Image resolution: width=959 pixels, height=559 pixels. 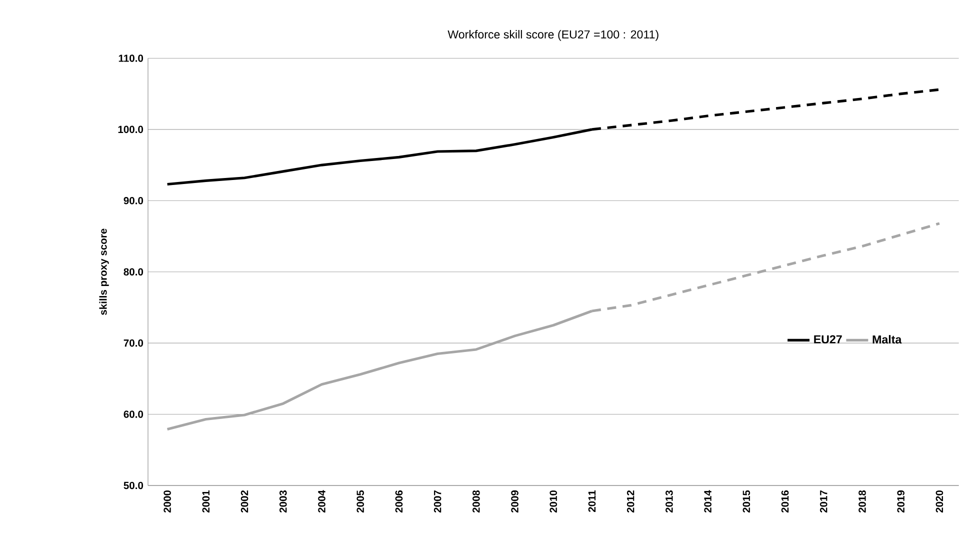 I want to click on x-tick-label: 2005, so click(x=360, y=501).